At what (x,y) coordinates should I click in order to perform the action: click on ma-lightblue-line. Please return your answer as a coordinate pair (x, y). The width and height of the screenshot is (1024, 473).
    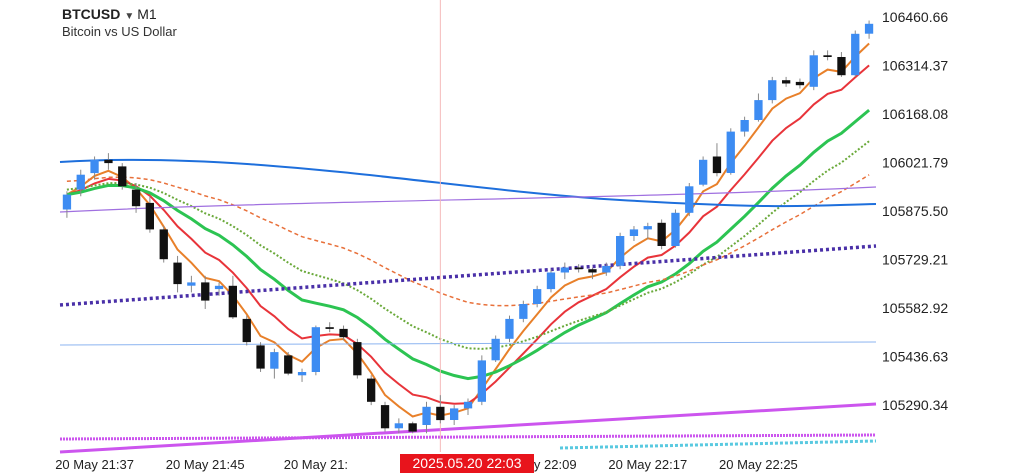
    Looking at the image, I should click on (468, 343).